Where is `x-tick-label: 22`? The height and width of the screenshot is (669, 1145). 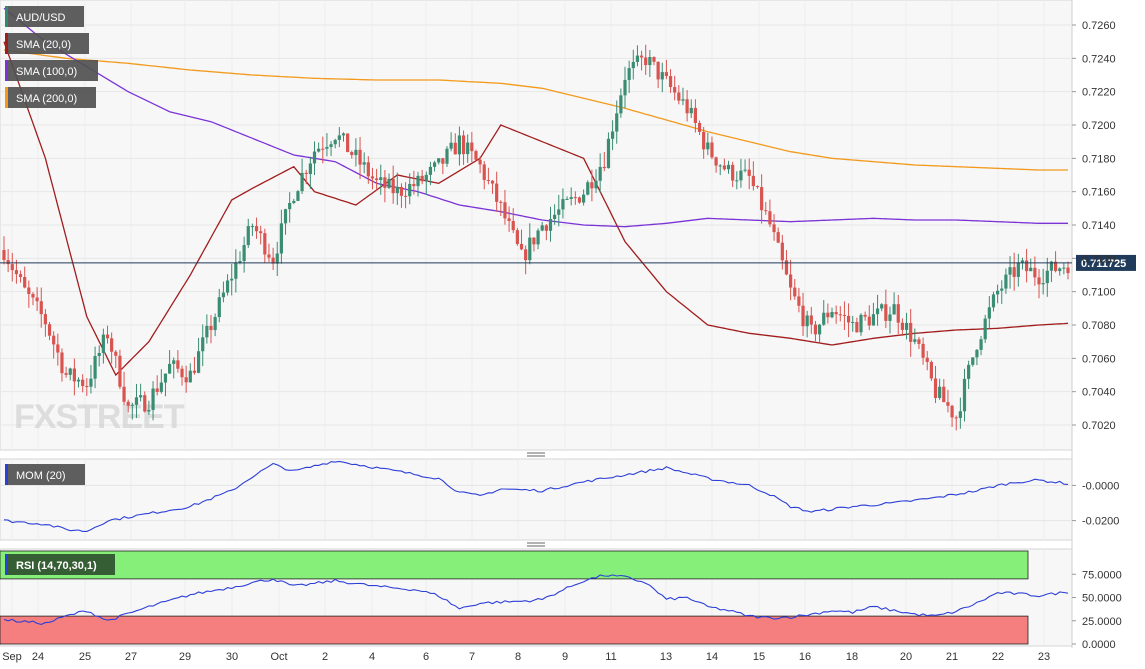
x-tick-label: 22 is located at coordinates (998, 657).